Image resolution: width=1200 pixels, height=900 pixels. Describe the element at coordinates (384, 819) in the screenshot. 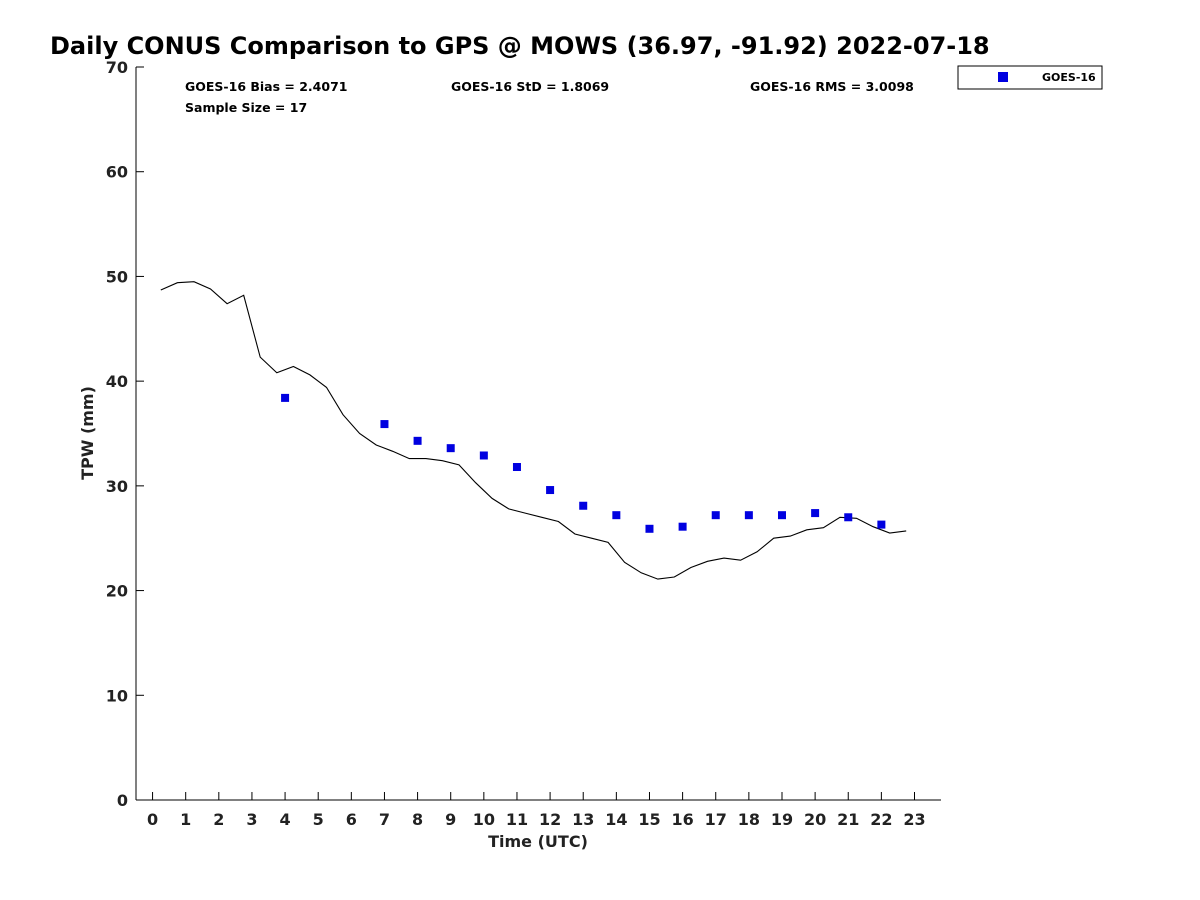

I see `x-tick-label: 7` at that location.